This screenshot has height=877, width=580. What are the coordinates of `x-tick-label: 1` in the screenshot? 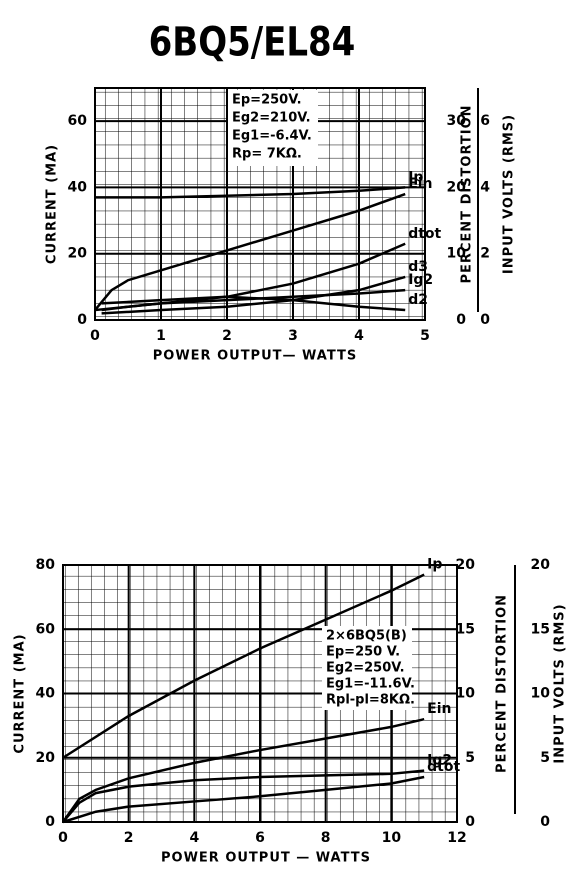 It's located at (161, 336).